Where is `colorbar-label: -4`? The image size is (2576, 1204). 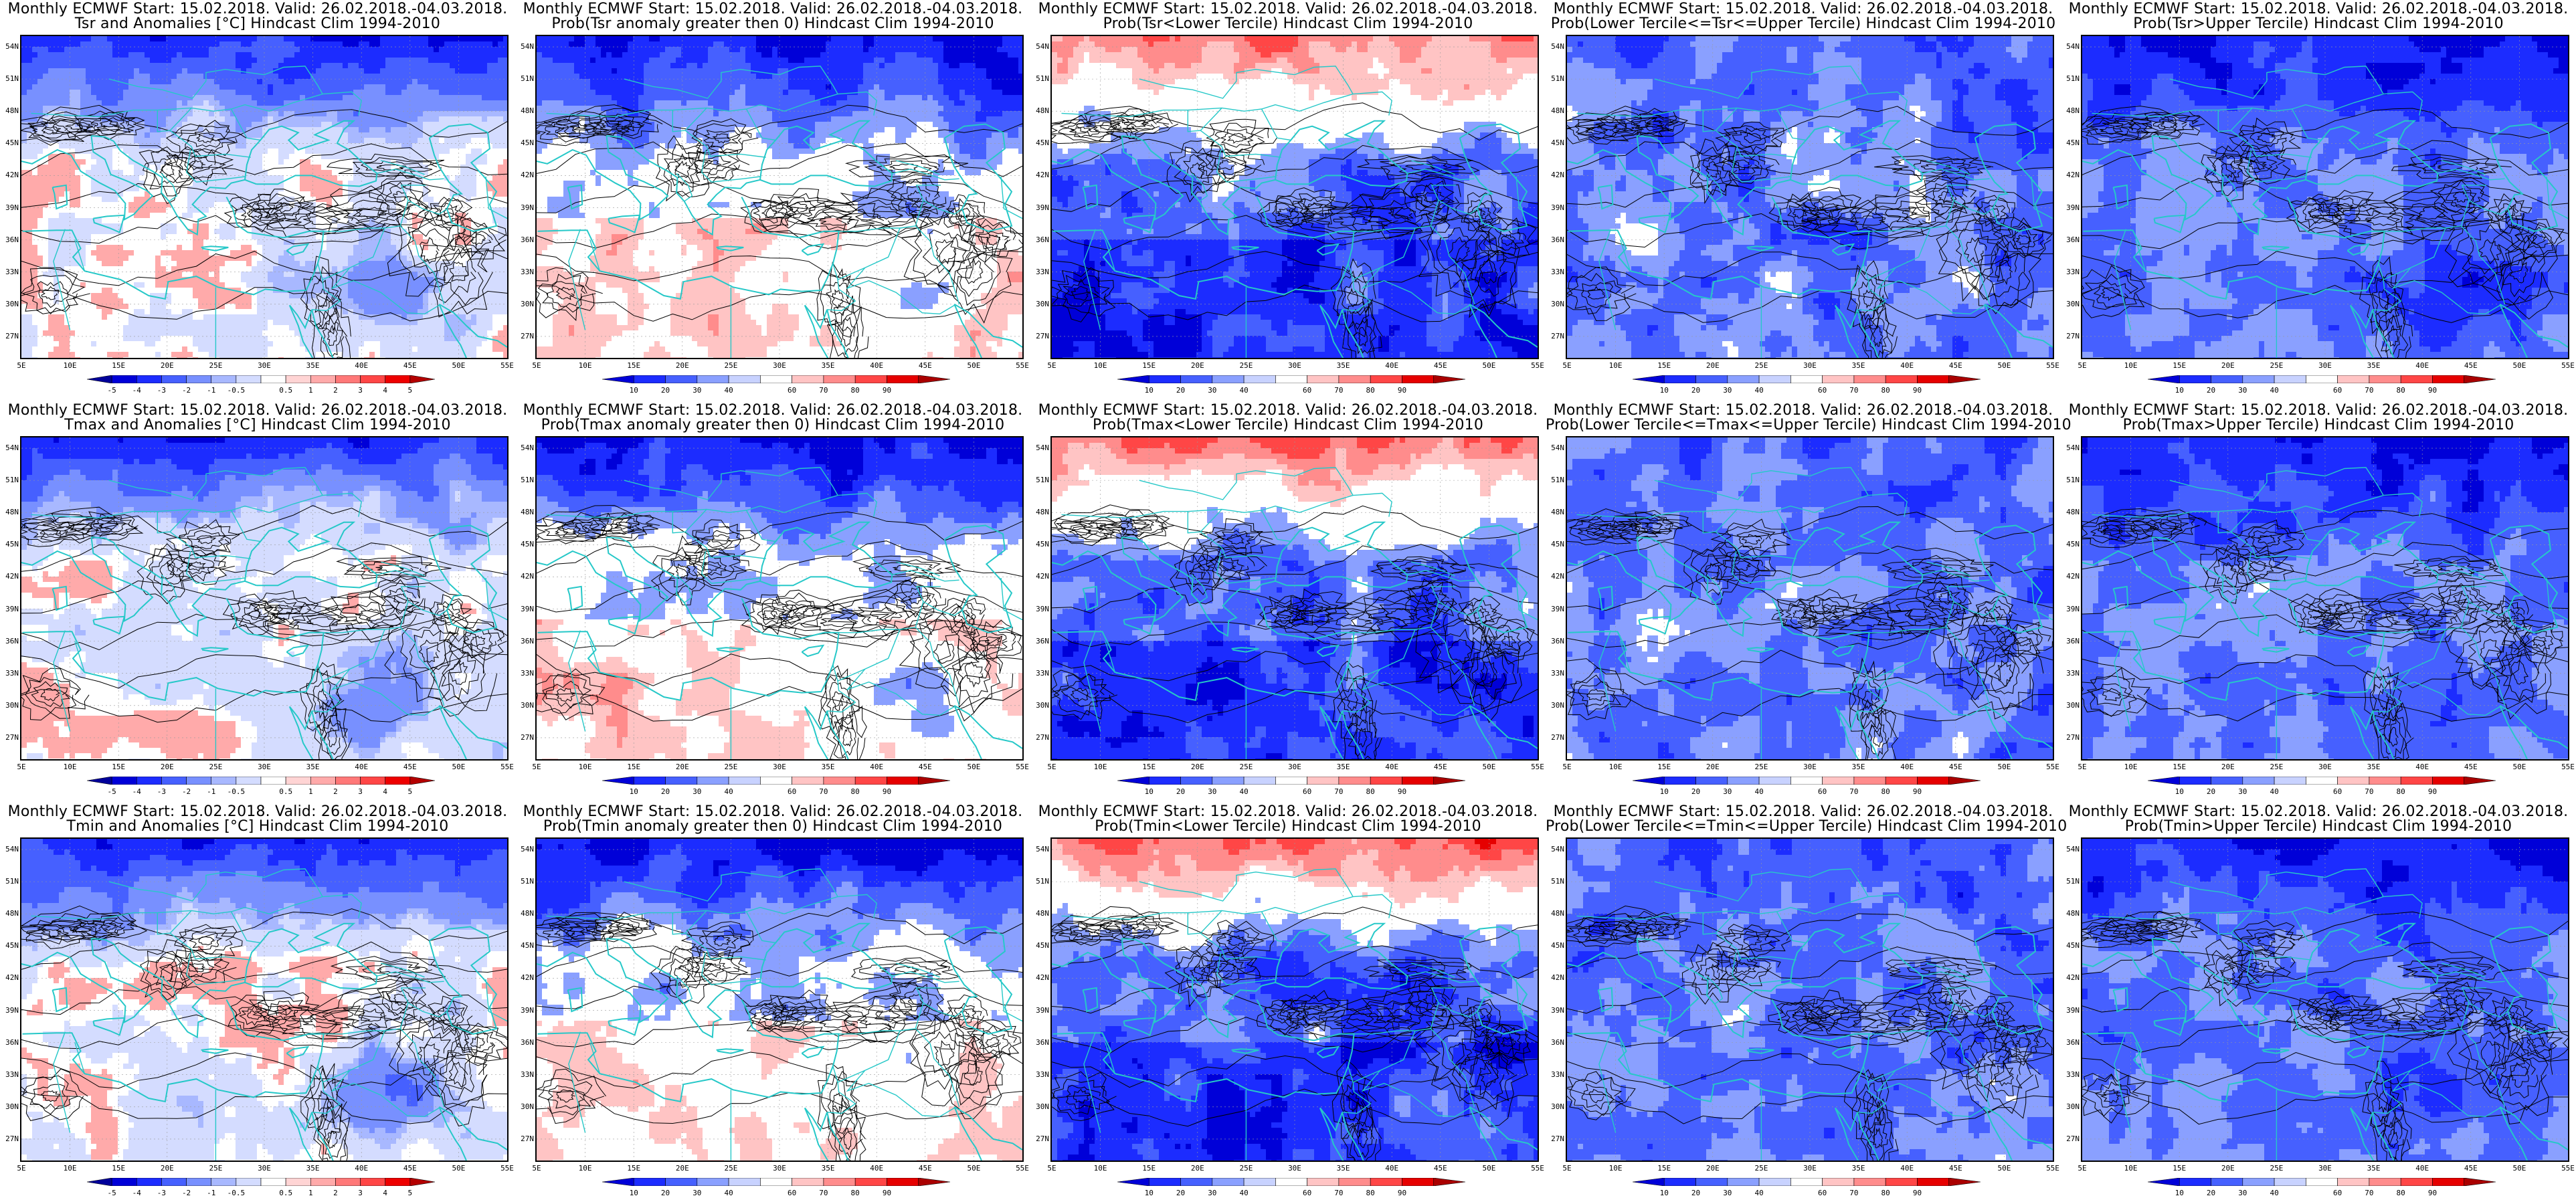 colorbar-label: -4 is located at coordinates (136, 1193).